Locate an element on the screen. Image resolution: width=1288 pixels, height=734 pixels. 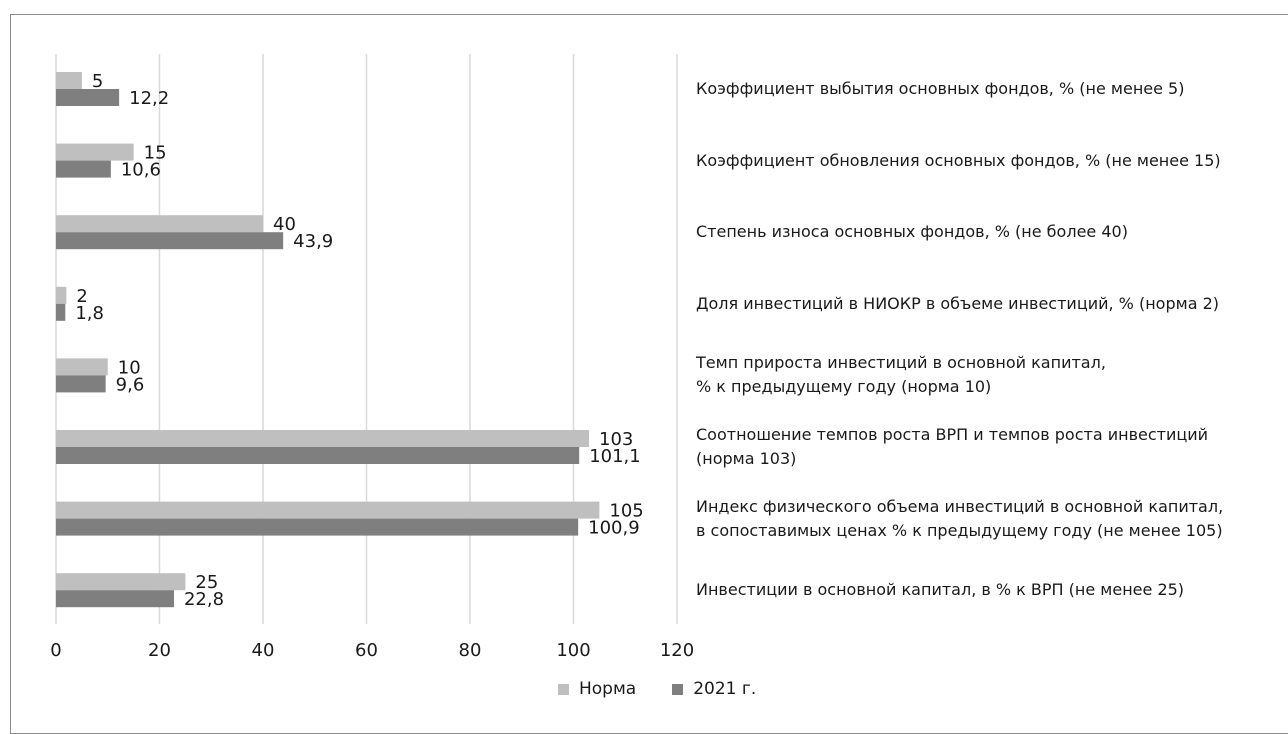
data-label-norm: 2 is located at coordinates (81, 296).